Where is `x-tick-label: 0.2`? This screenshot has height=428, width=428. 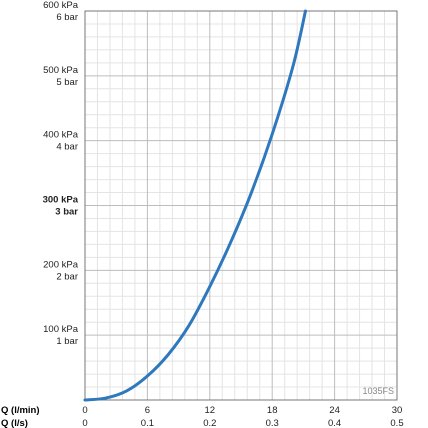
x-tick-label: 0.2 is located at coordinates (209, 423).